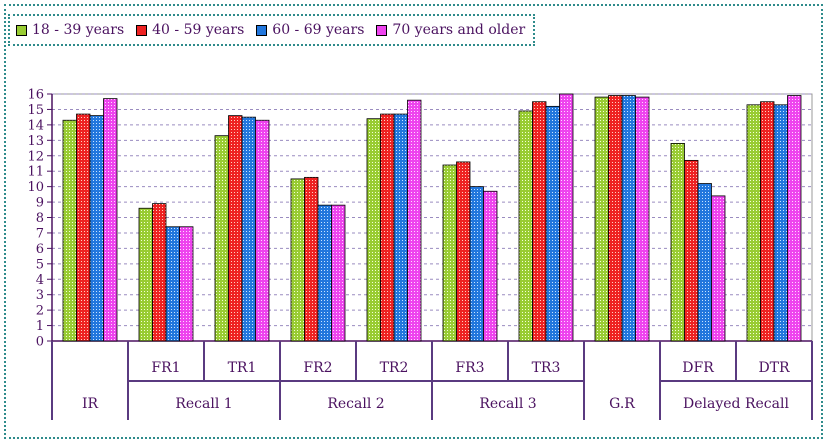 The width and height of the screenshot is (829, 445). Describe the element at coordinates (40, 311) in the screenshot. I see `y-tick-label: 2` at that location.